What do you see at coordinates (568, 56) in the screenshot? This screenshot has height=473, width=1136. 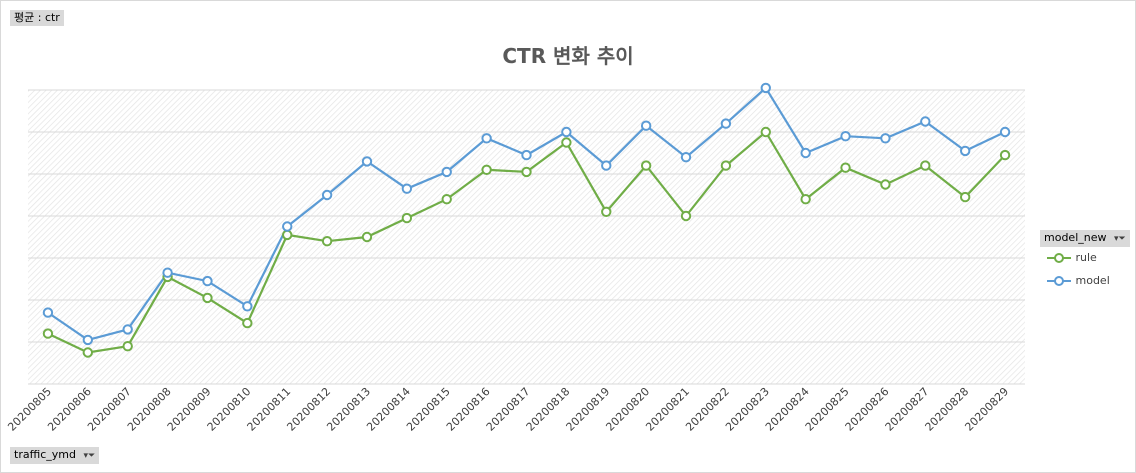 I see `chart-title: CTR 변화 추이` at bounding box center [568, 56].